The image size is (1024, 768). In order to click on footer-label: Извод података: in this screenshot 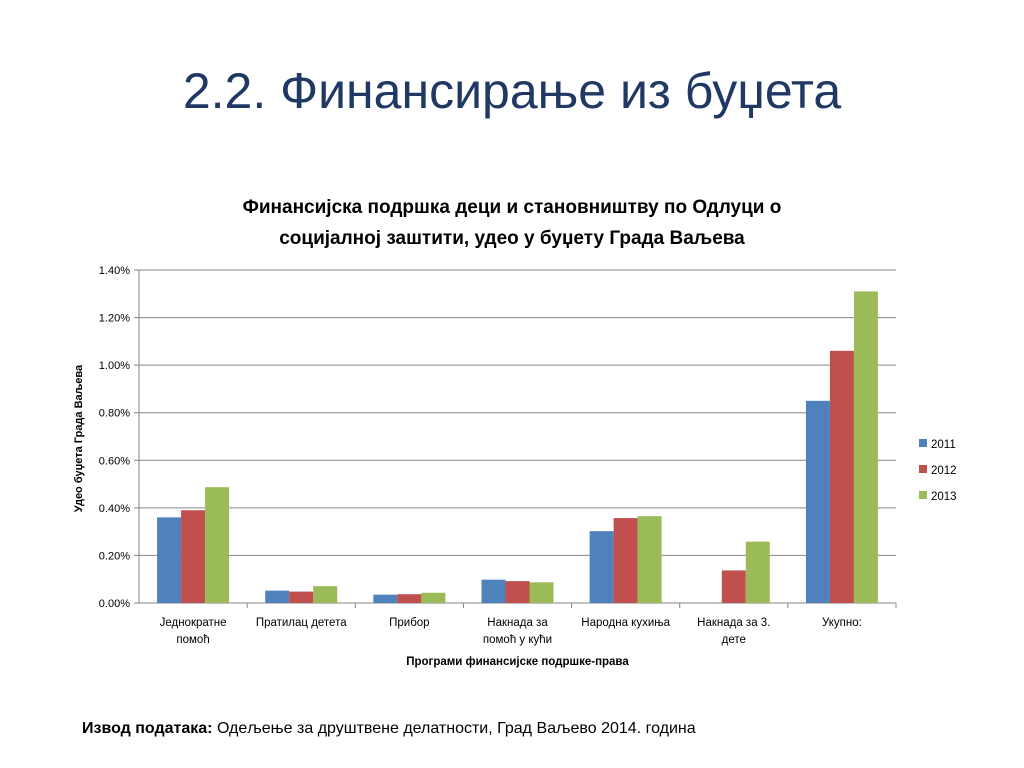, I will do `click(147, 728)`.